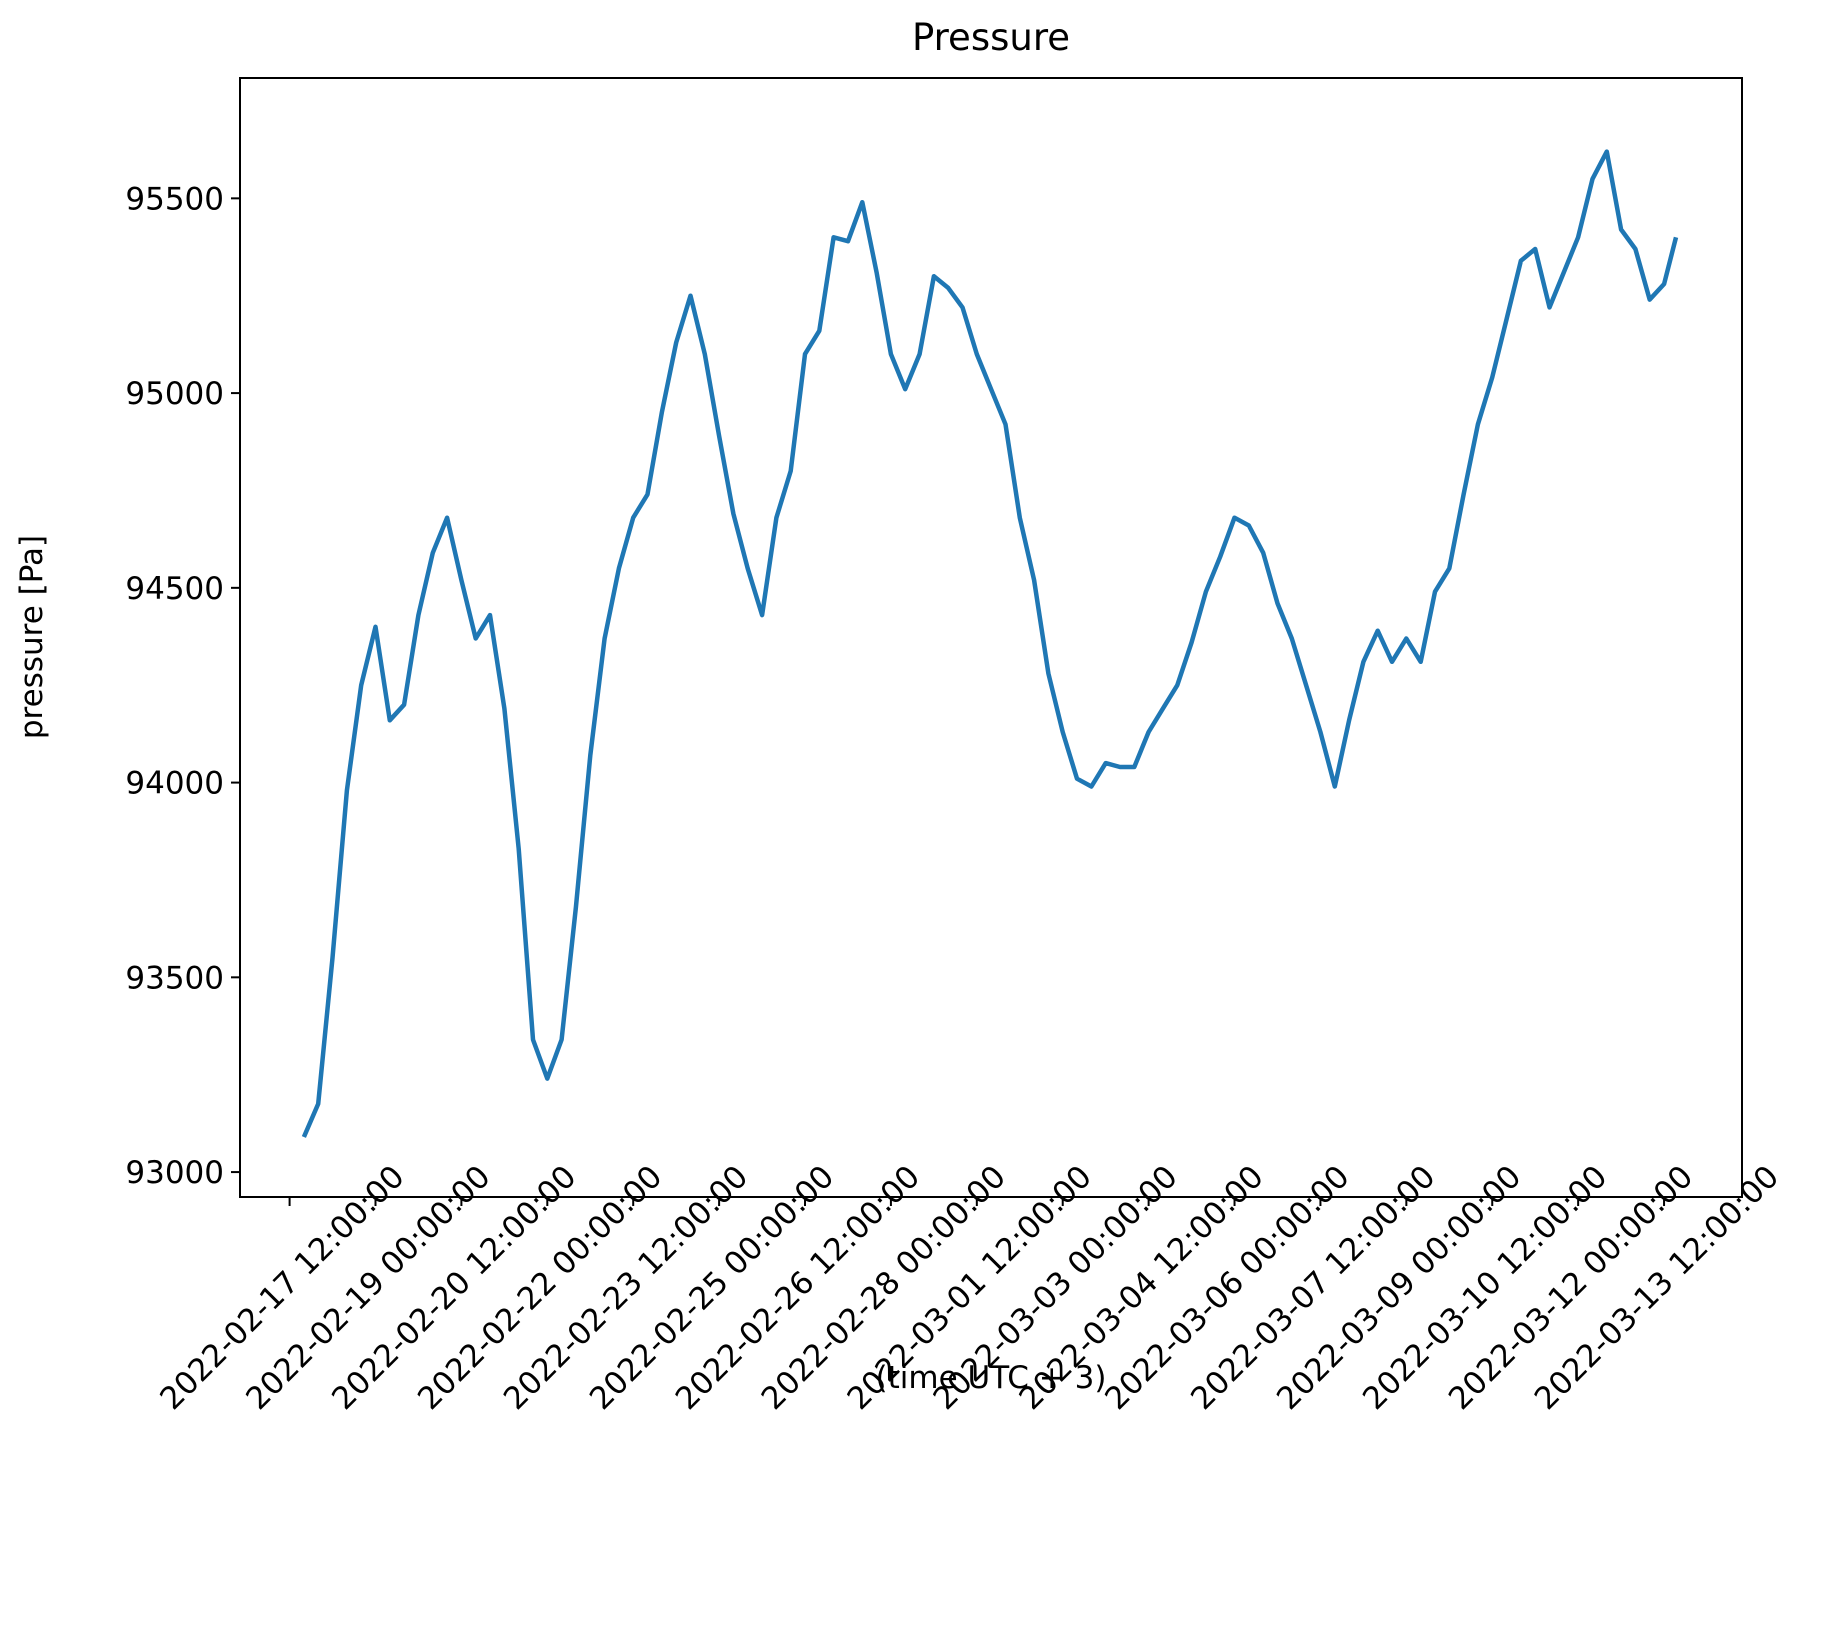  What do you see at coordinates (174, 978) in the screenshot?
I see `y-tick-label: 93500` at bounding box center [174, 978].